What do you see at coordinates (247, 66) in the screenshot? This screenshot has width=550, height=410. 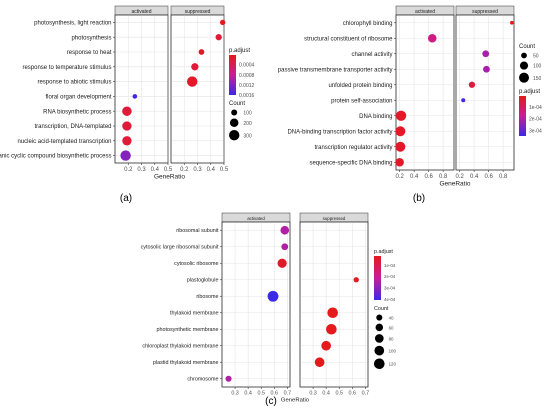 I see `color-bar-tick-label: 0.0004` at bounding box center [247, 66].